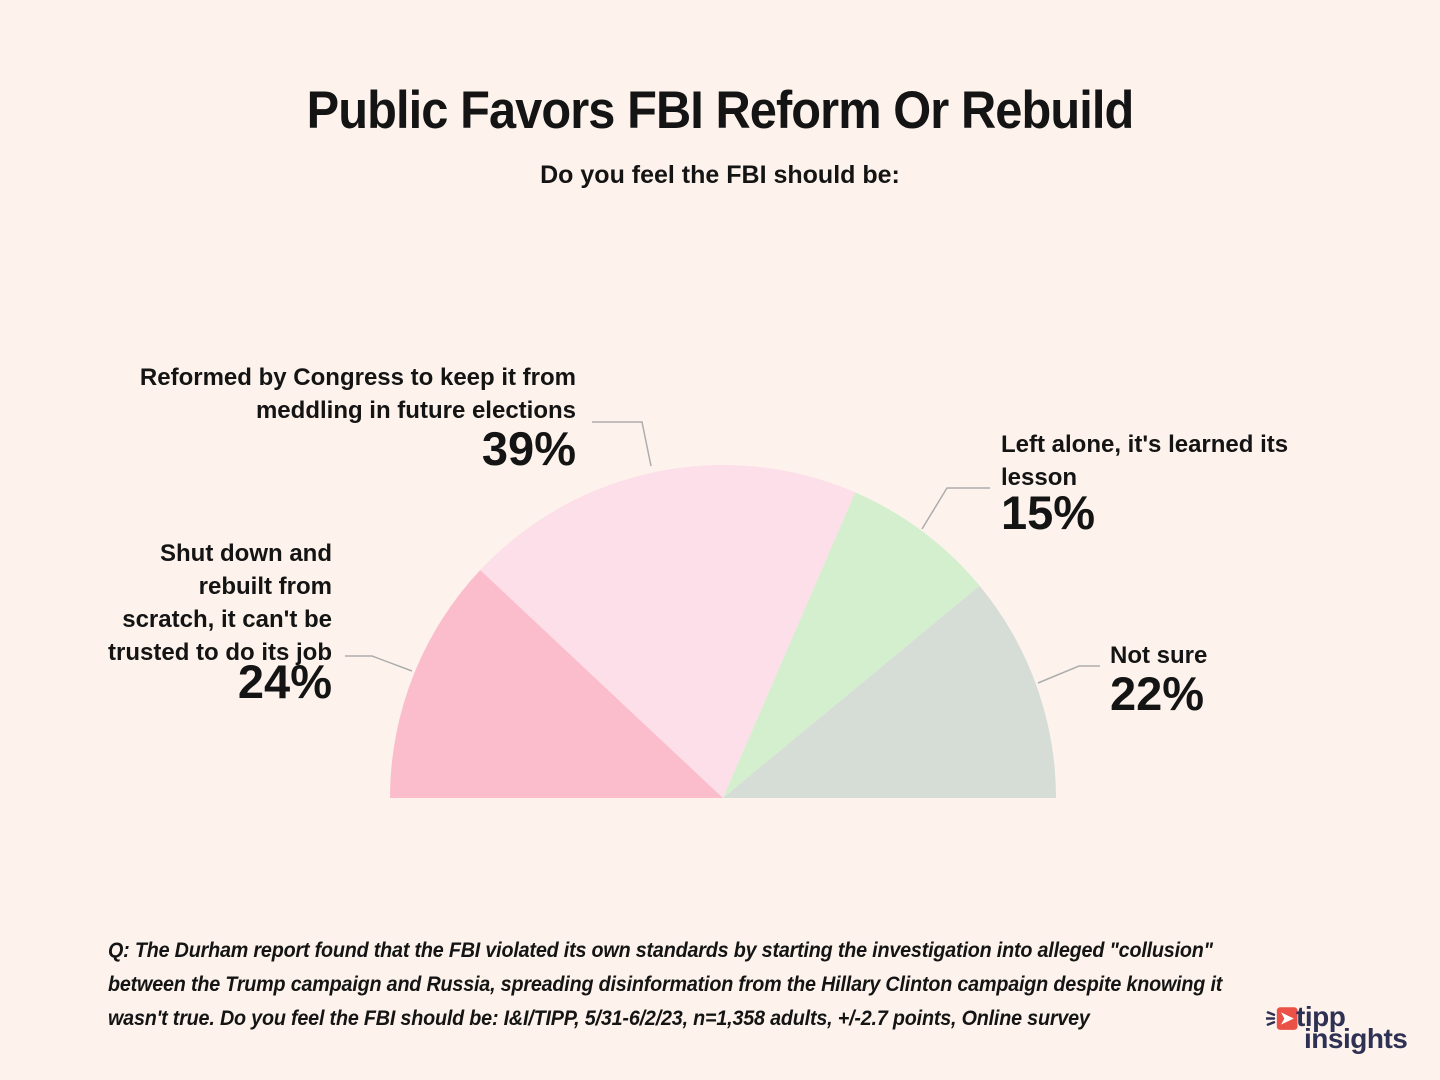 The height and width of the screenshot is (1080, 1440). I want to click on segment-label-reformed-line1: Reformed by Congress to keep it from, so click(357, 377).